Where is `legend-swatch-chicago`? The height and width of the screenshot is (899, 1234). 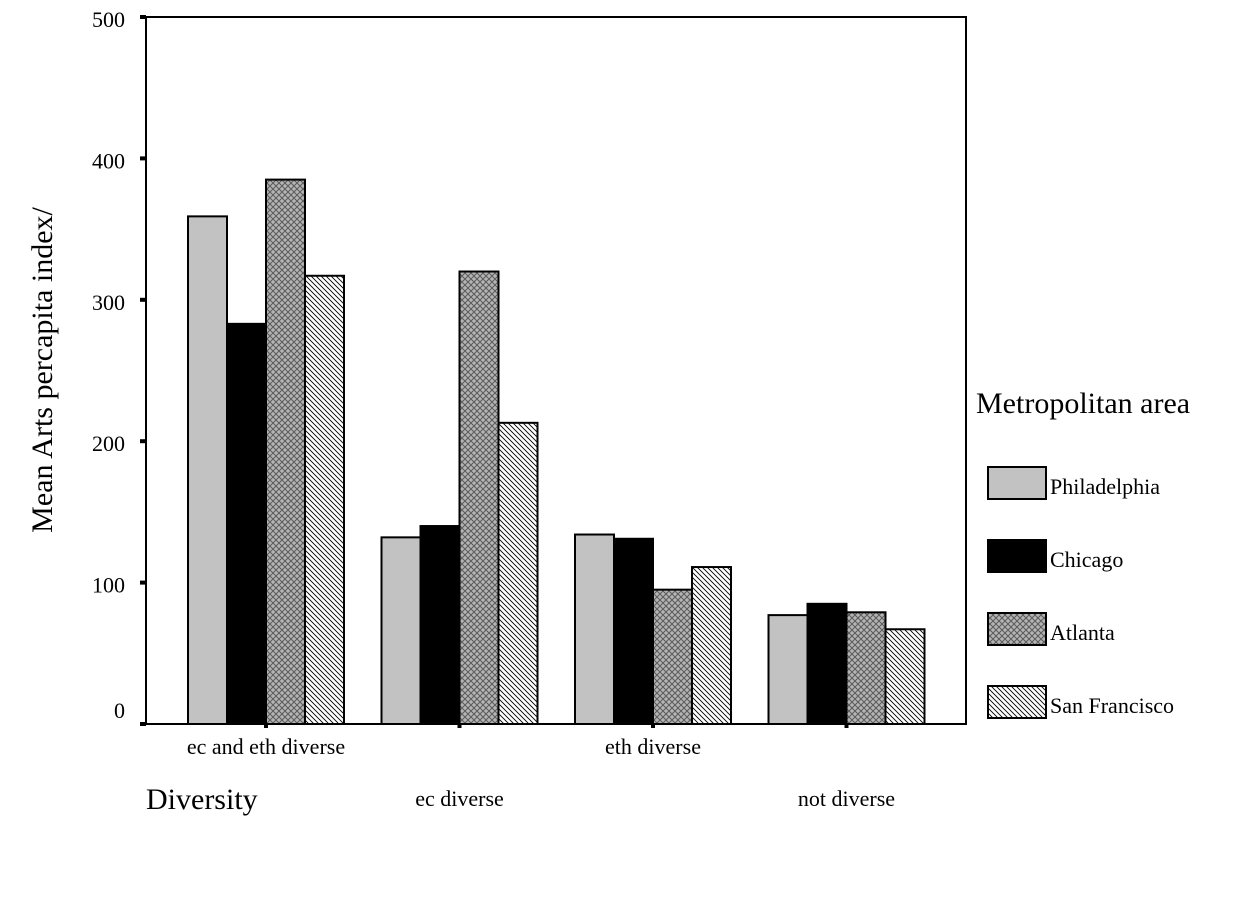 legend-swatch-chicago is located at coordinates (1017, 556).